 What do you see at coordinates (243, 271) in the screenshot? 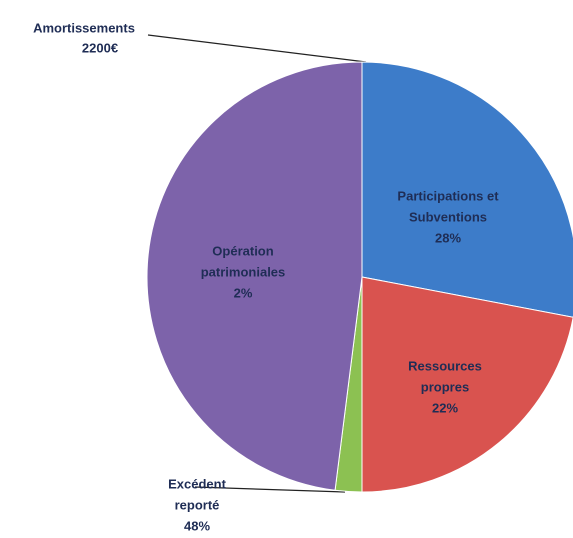
I see `slice-label: patrimoniales` at bounding box center [243, 271].